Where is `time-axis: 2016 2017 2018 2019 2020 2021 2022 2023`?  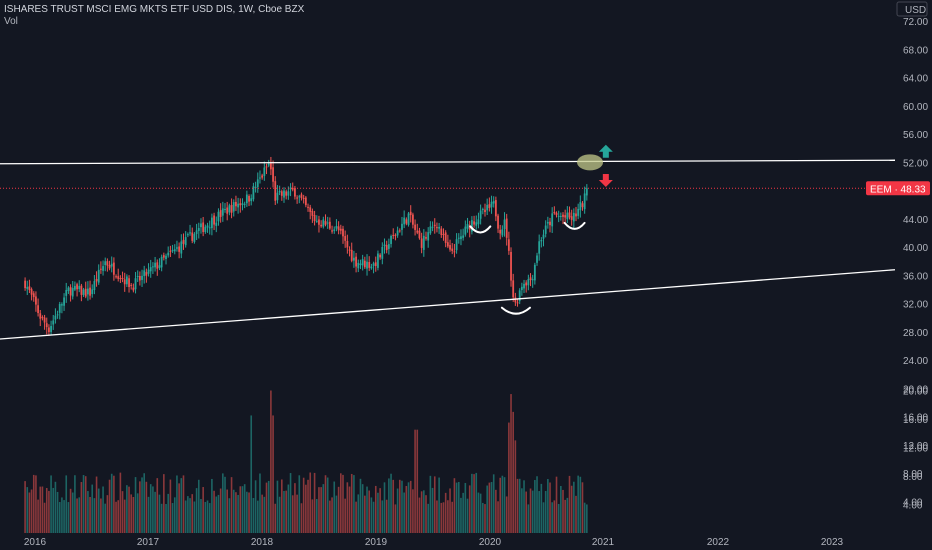 time-axis: 2016 2017 2018 2019 2020 2021 2022 2023 is located at coordinates (434, 542).